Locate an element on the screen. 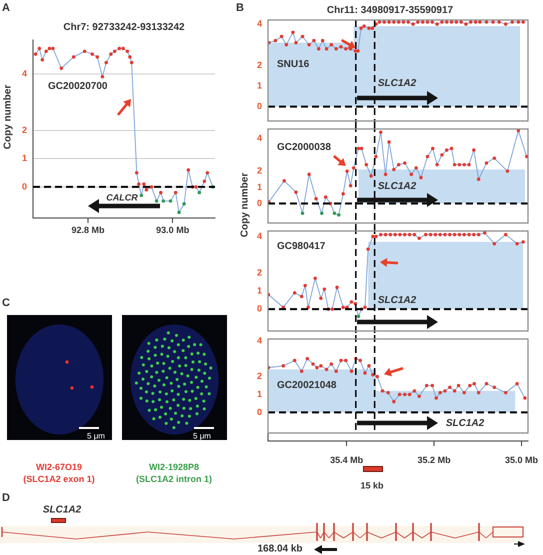 The image size is (543, 555). annotation: GC2000038 is located at coordinates (304, 147).